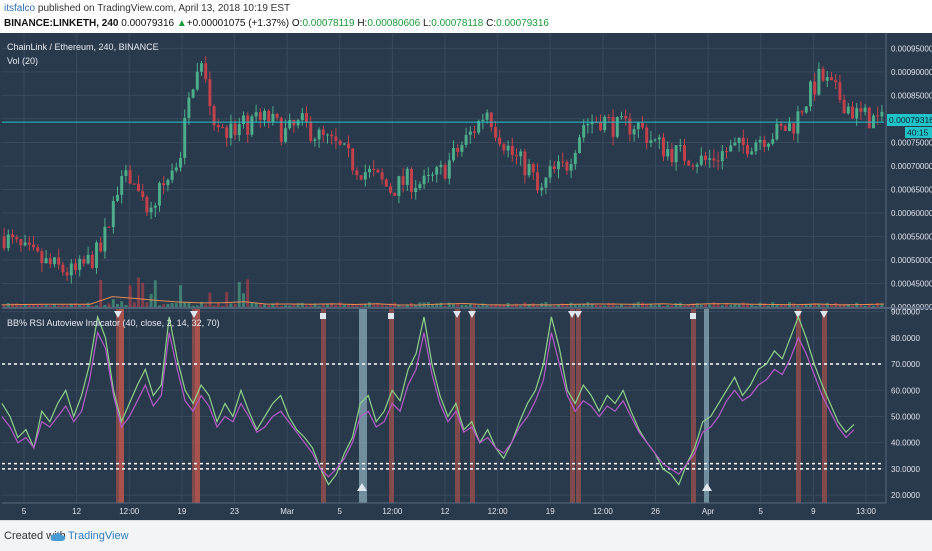 This screenshot has height=551, width=932. What do you see at coordinates (905, 390) in the screenshot?
I see `indicator-tick-label: 60.0000` at bounding box center [905, 390].